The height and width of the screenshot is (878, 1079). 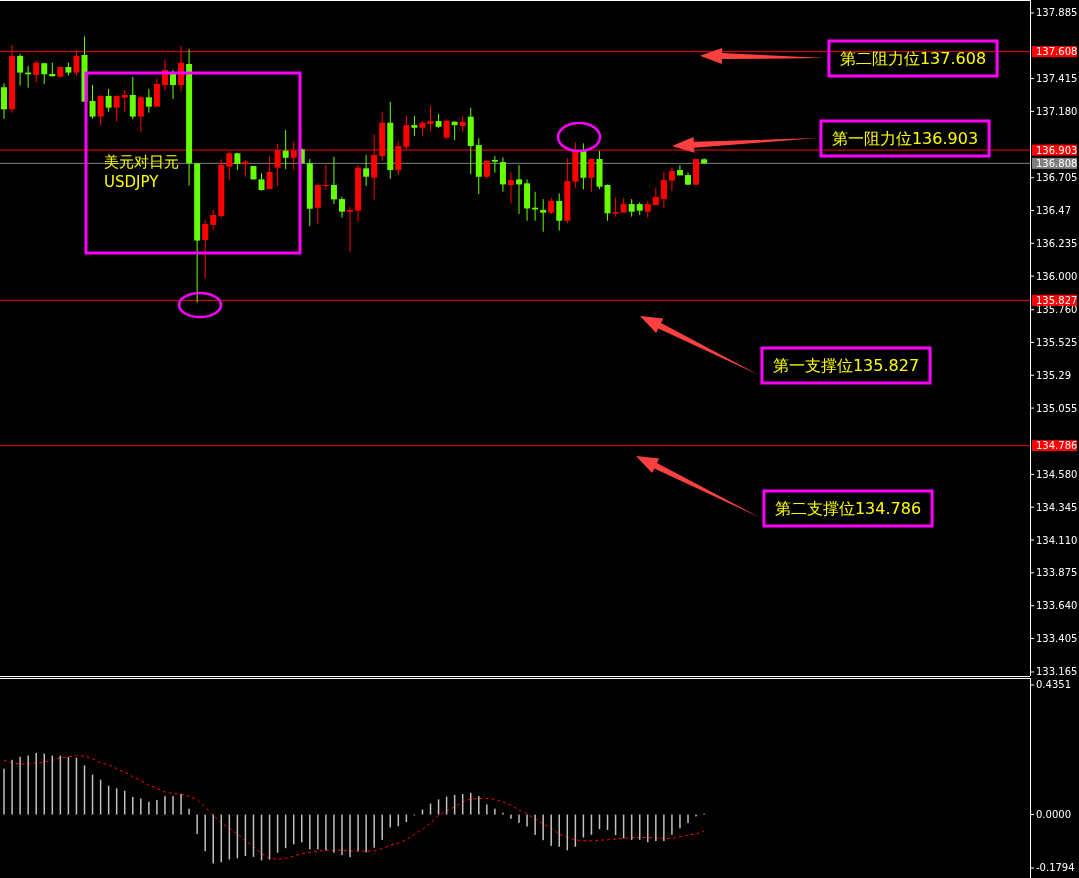 What do you see at coordinates (1053, 211) in the screenshot?
I see `y-tick-label: 136.47` at bounding box center [1053, 211].